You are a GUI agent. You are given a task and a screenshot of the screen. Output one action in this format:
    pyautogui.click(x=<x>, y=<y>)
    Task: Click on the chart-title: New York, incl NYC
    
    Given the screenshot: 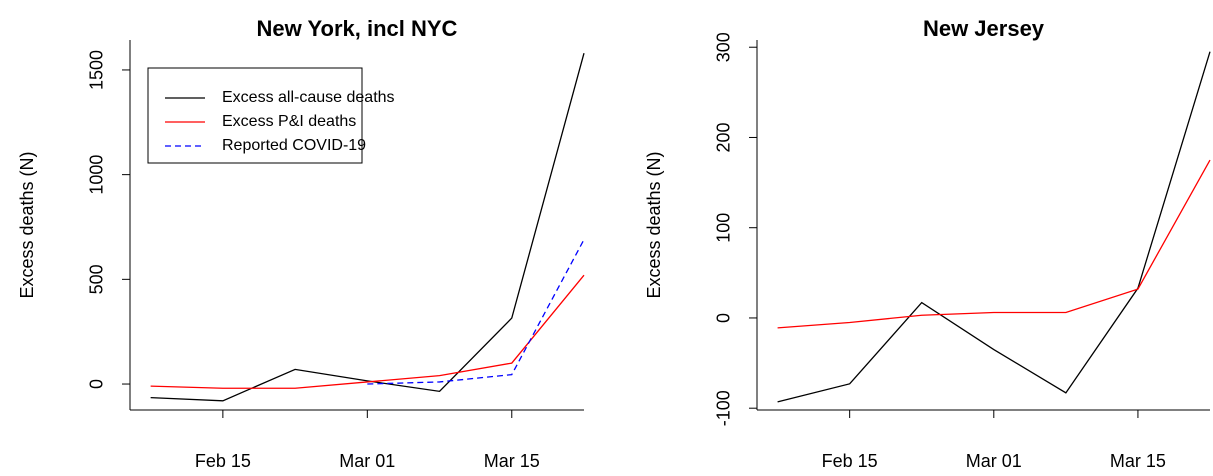 What is the action you would take?
    pyautogui.click(x=357, y=28)
    